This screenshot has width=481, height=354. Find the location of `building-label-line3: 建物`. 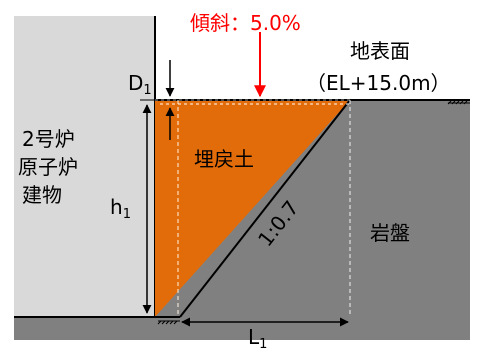

building-label-line3: 建物 is located at coordinates (42, 195).